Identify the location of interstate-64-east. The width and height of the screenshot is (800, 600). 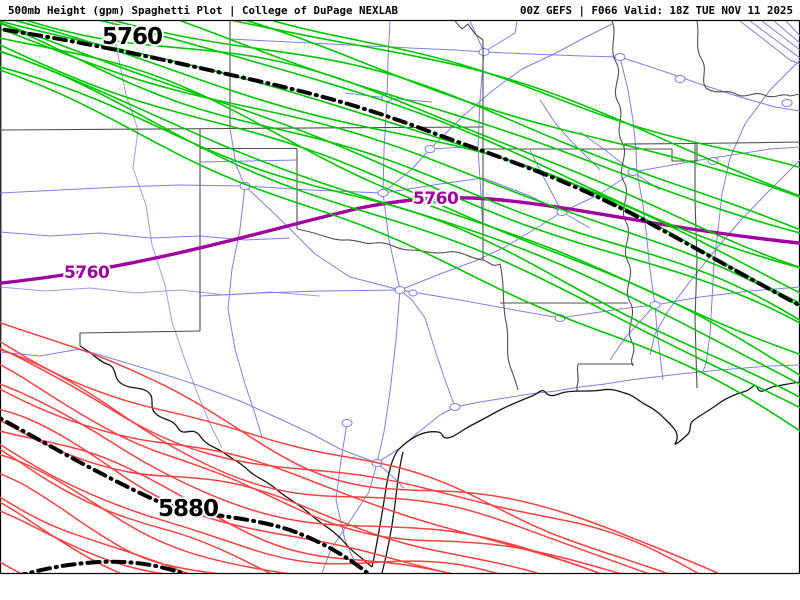
(709, 84).